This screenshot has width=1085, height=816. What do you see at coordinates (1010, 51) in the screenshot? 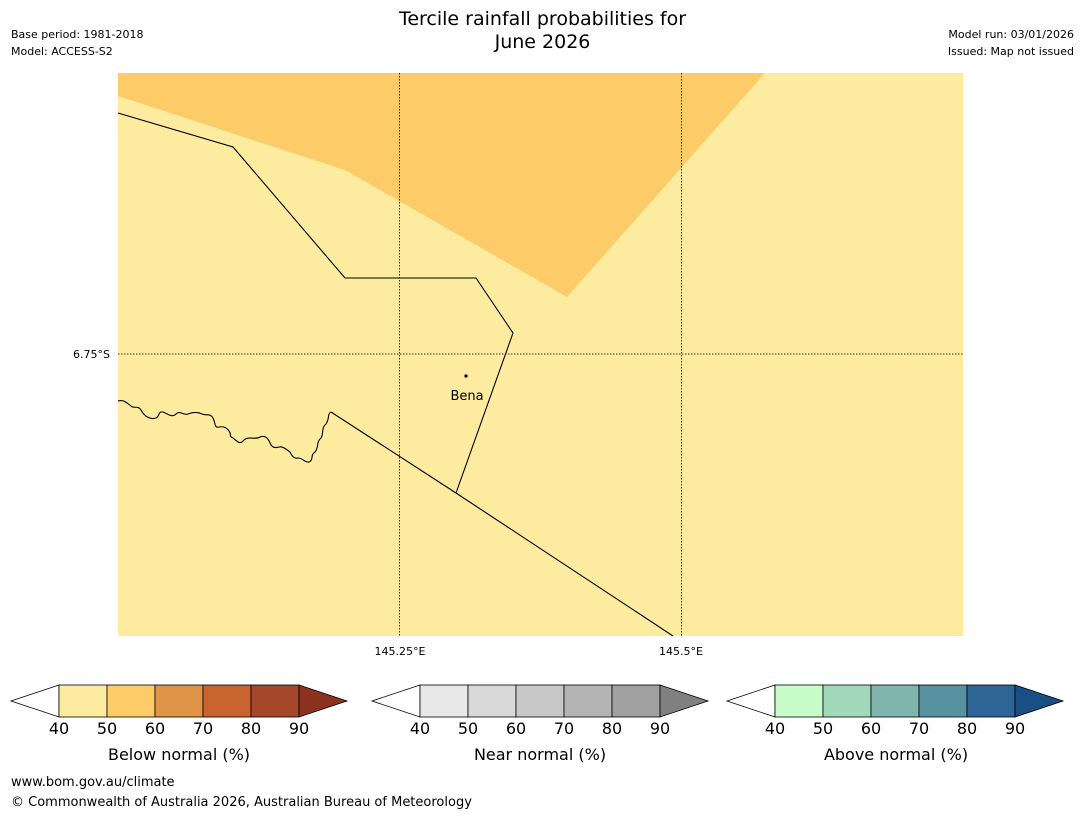
I see `issued-status: Issued: Map not issued` at bounding box center [1010, 51].